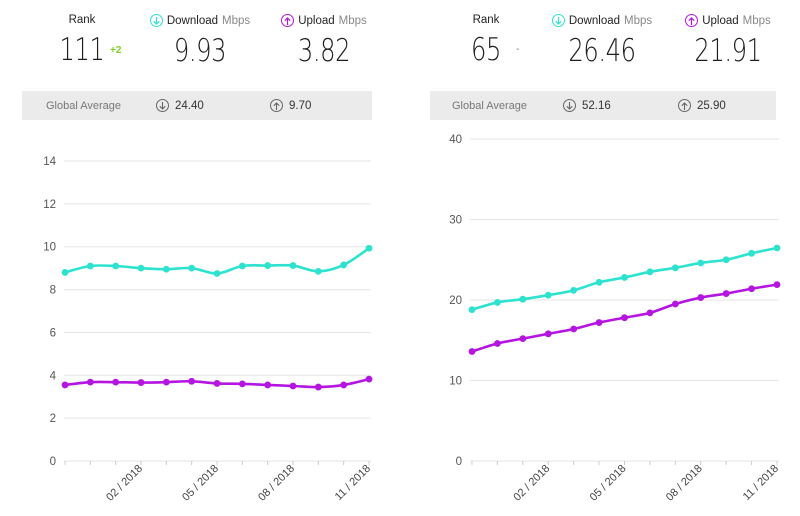 The height and width of the screenshot is (516, 800). I want to click on download-series-line, so click(217, 261).